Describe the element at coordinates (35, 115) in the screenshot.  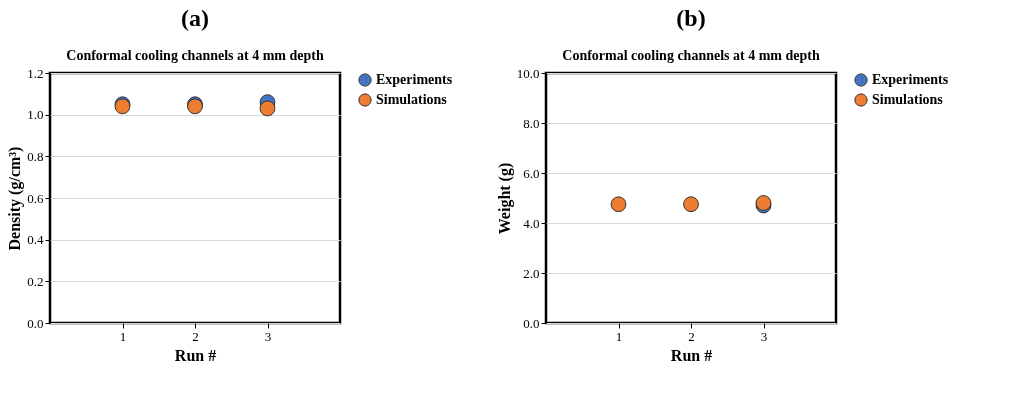
I see `y-tick-label: 1.0` at that location.